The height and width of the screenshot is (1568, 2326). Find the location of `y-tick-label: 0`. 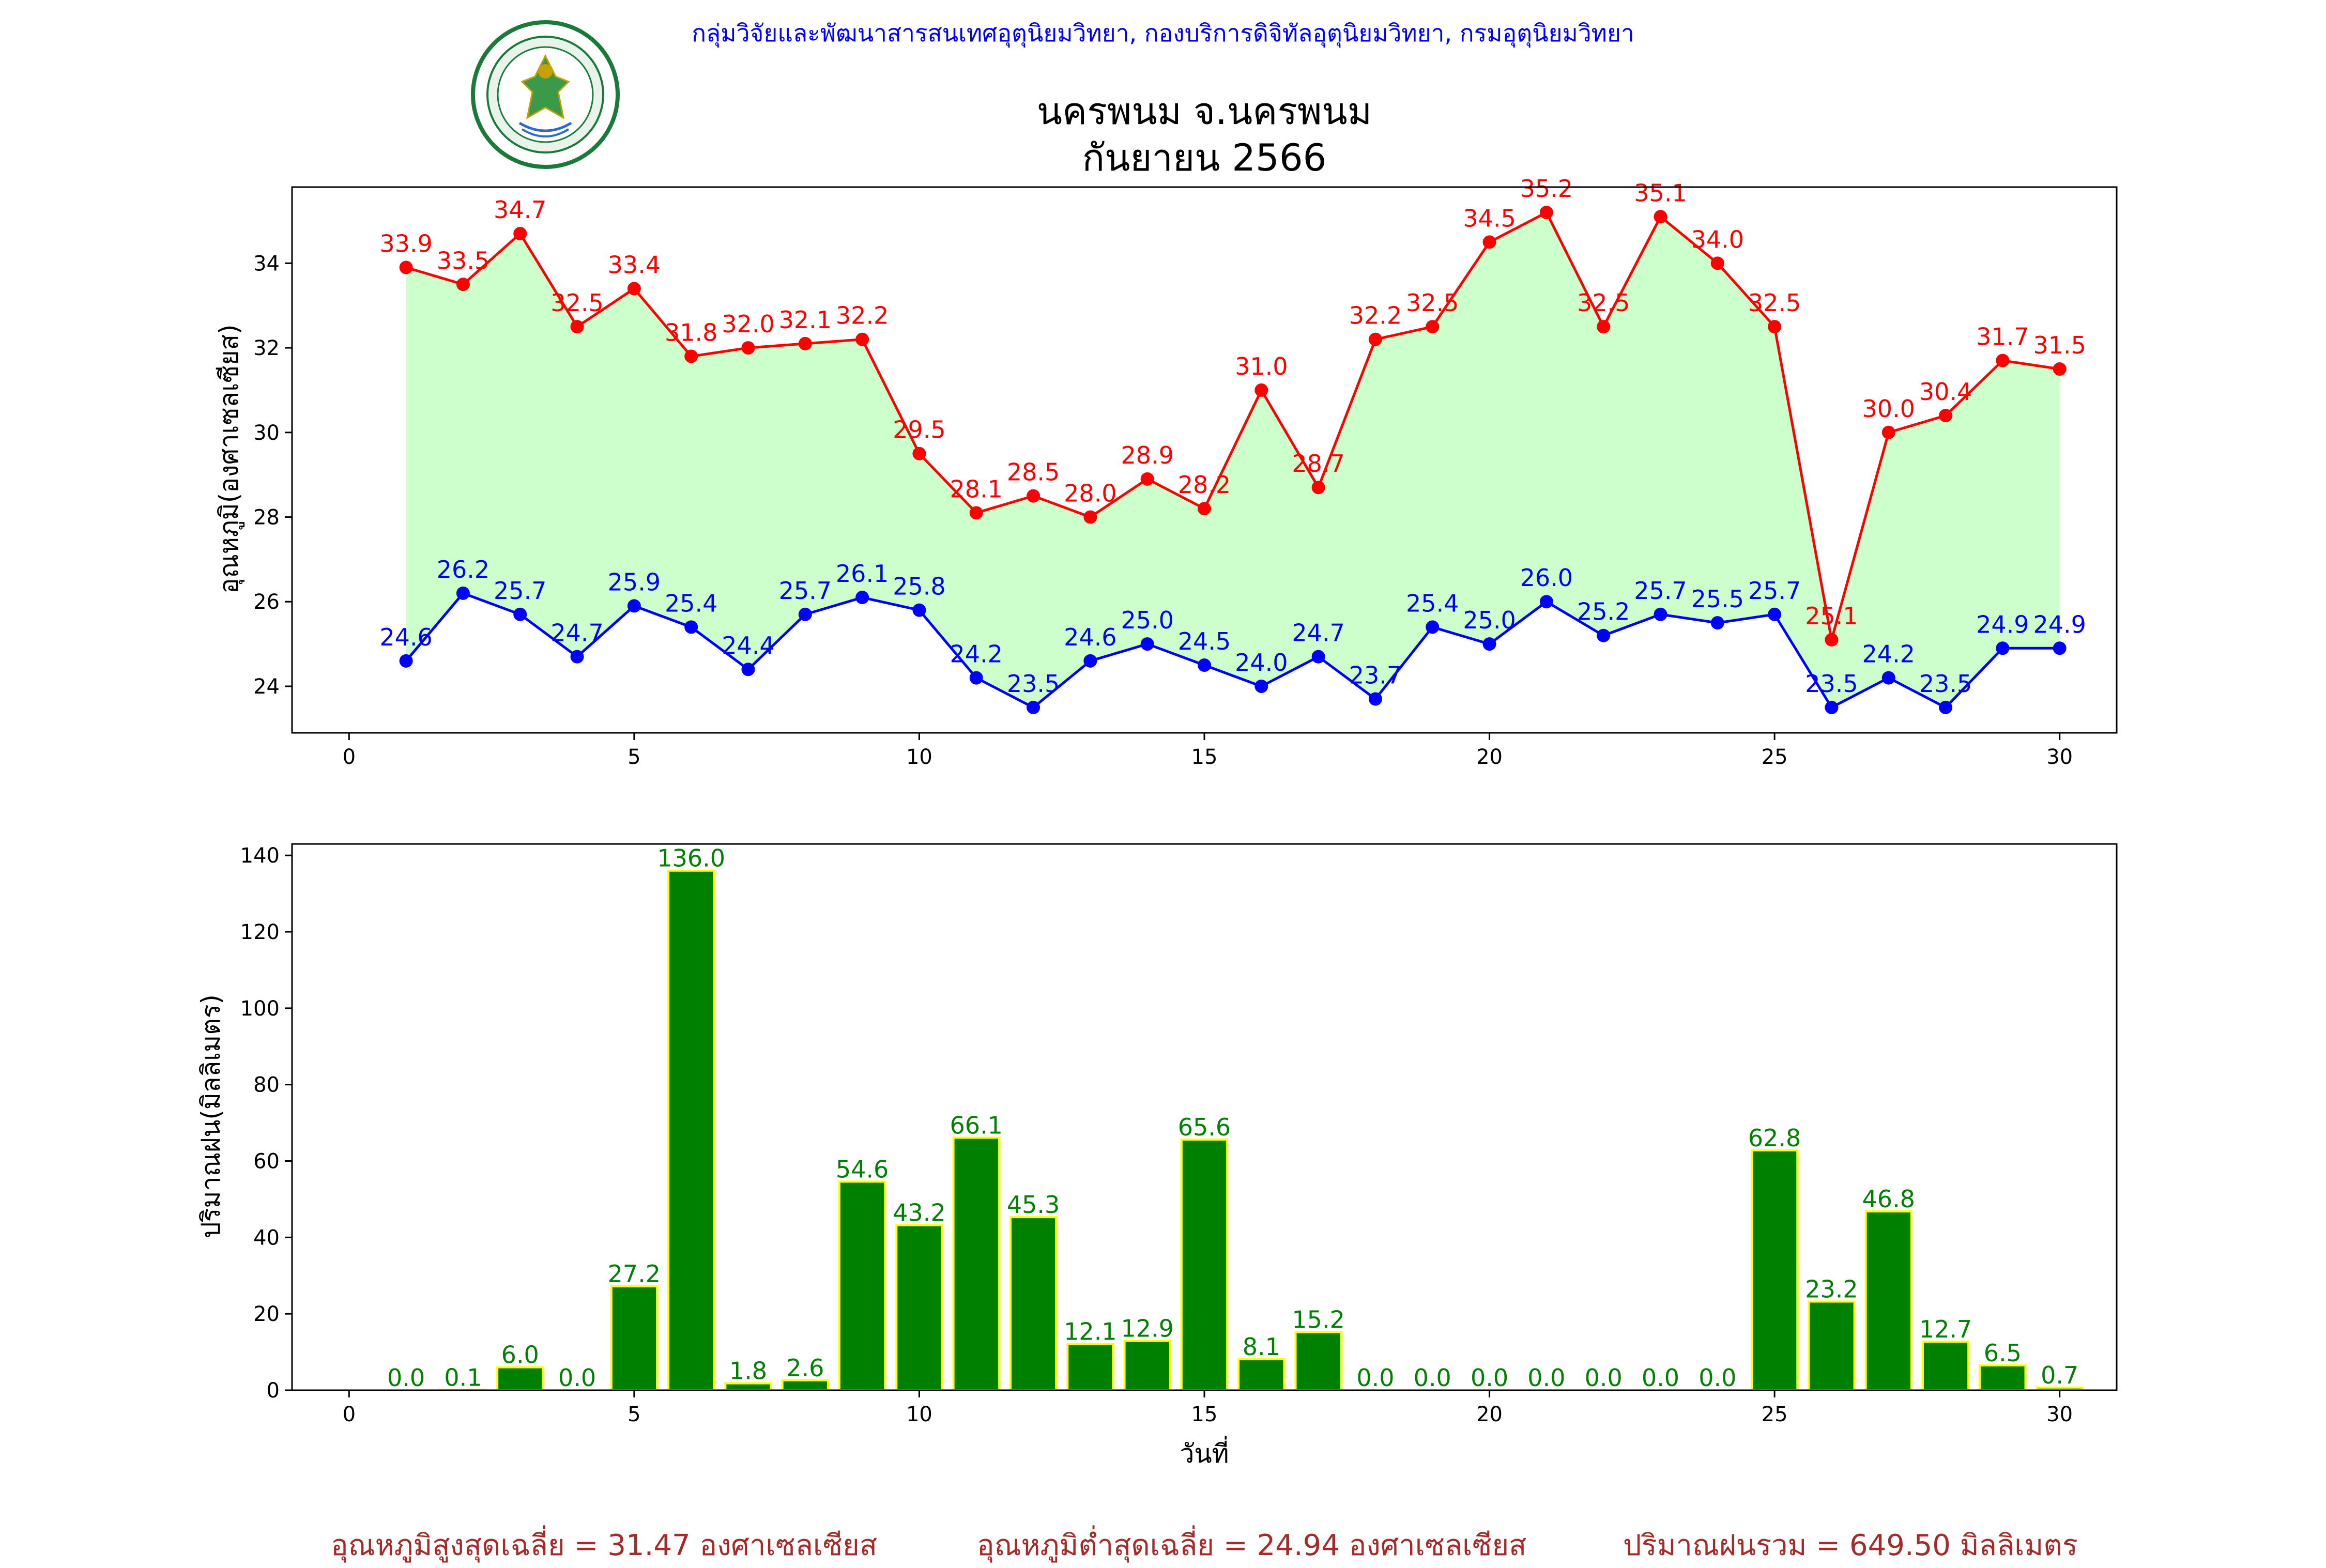

y-tick-label: 0 is located at coordinates (273, 1391).